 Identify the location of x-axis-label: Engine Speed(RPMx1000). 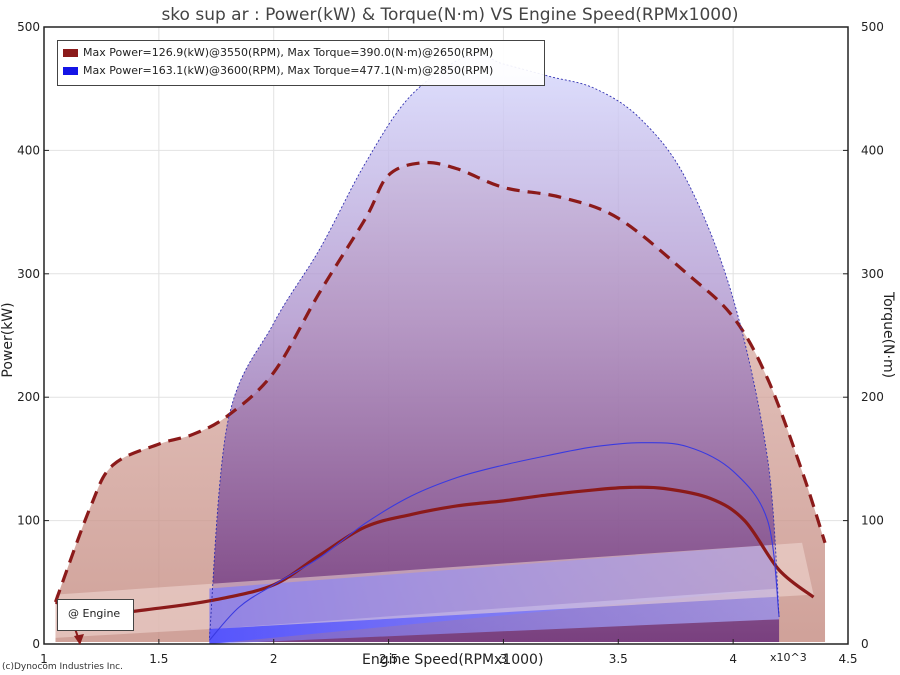
(453, 660).